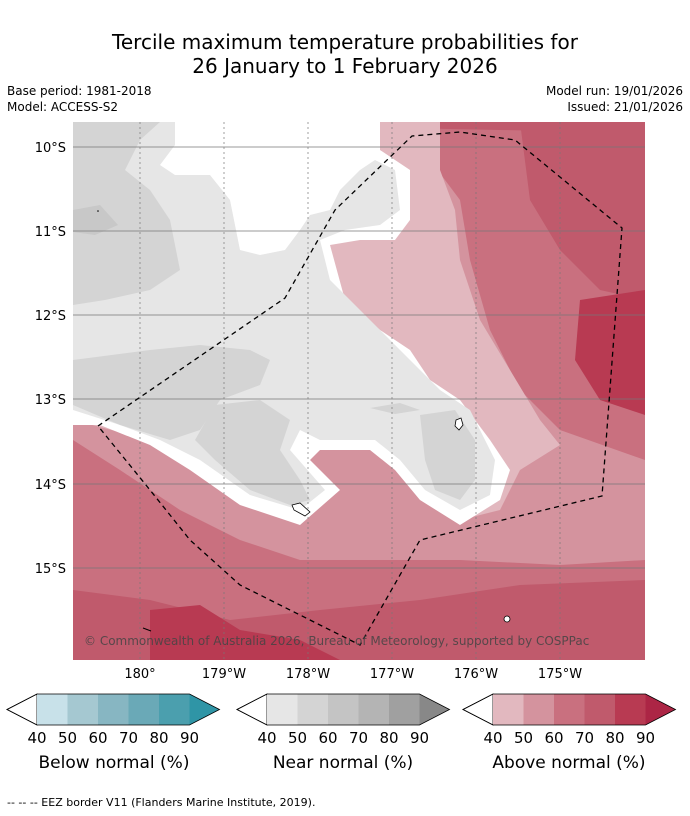 The width and height of the screenshot is (690, 816). I want to click on lon-labels: 180° 179°W 178°W 177°W 176°W 175°W, so click(353, 674).